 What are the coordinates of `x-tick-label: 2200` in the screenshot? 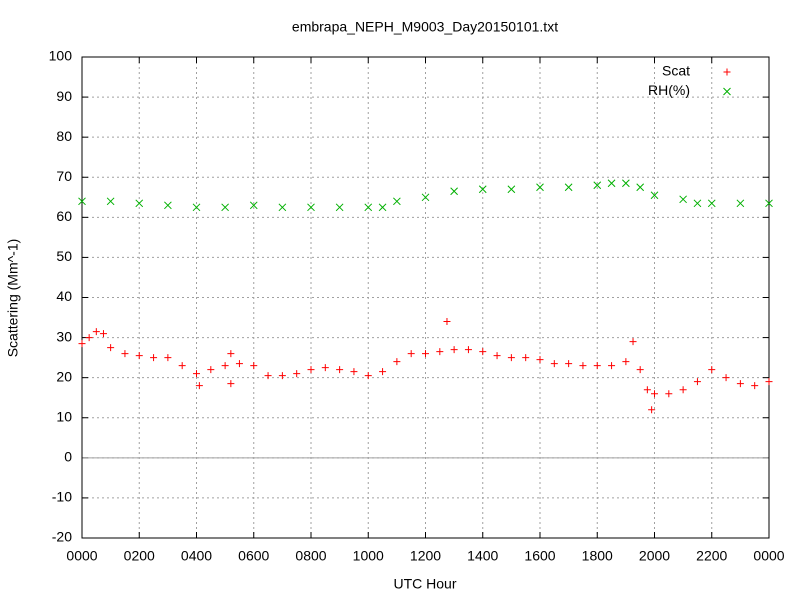 It's located at (711, 556).